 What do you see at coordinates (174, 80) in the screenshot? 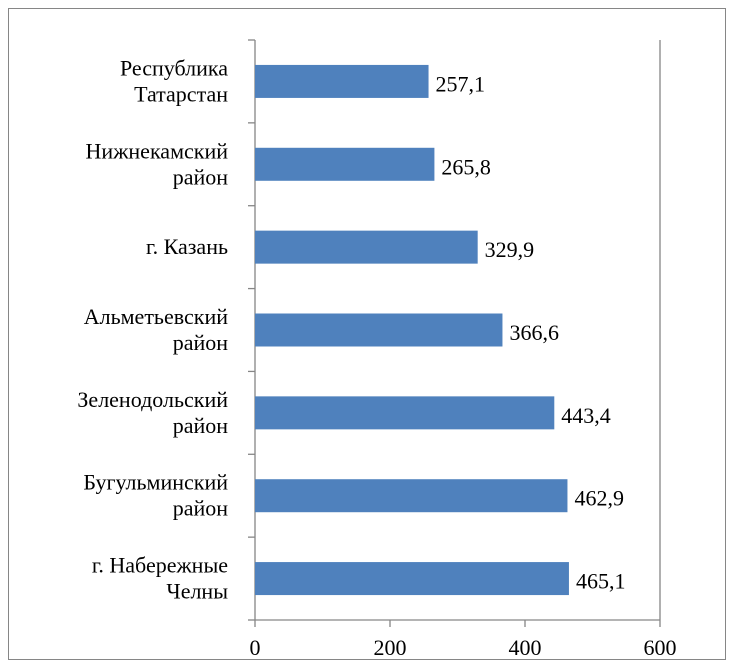
I see `y-tick-label: Республика Татарстан` at bounding box center [174, 80].